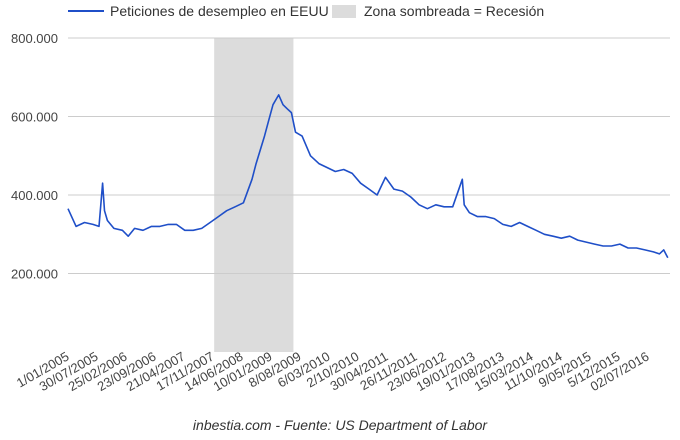 The width and height of the screenshot is (680, 440). What do you see at coordinates (86, 11) in the screenshot?
I see `legend-series-swatch` at bounding box center [86, 11].